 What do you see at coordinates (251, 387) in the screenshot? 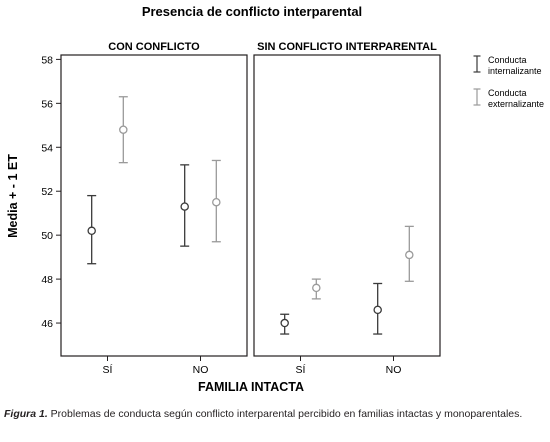
I see `x-axis-label: FAMILIA INTACTA` at bounding box center [251, 387].